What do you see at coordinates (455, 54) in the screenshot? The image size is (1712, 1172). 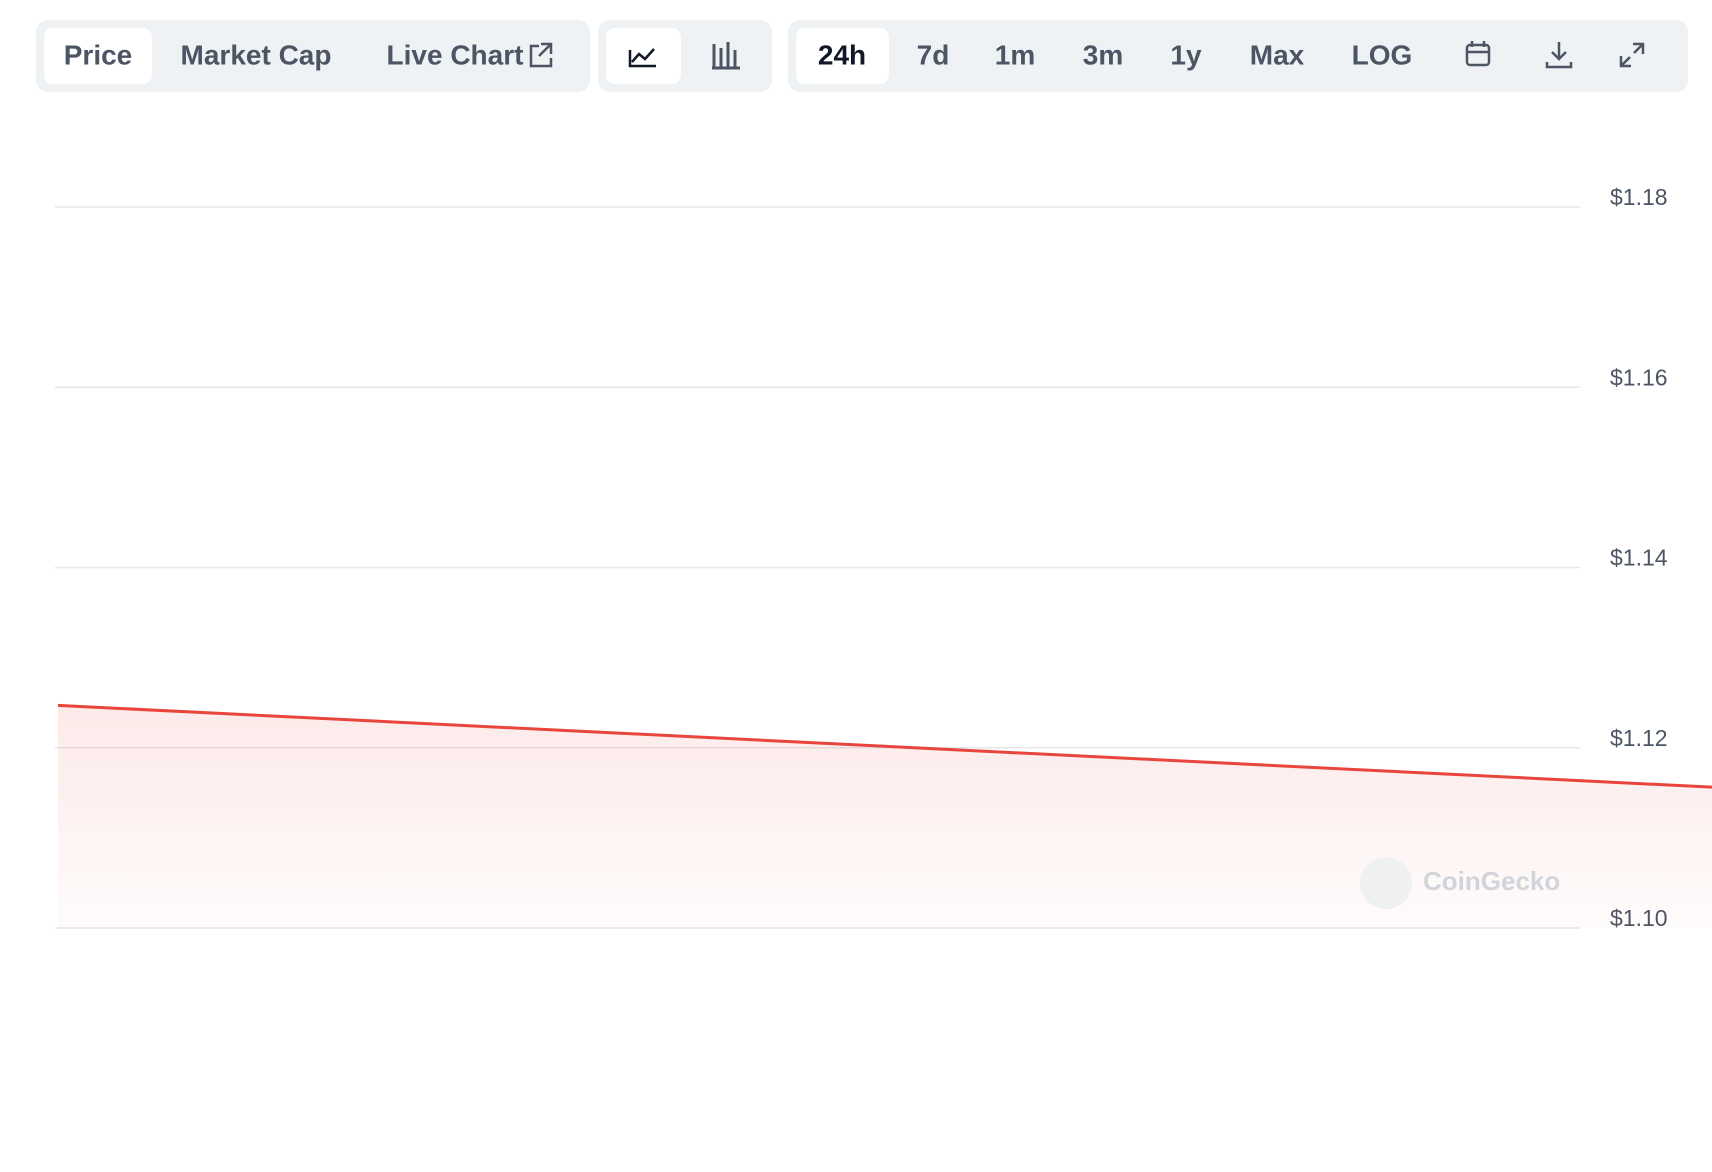 I see `tab-label: Live Chart` at bounding box center [455, 54].